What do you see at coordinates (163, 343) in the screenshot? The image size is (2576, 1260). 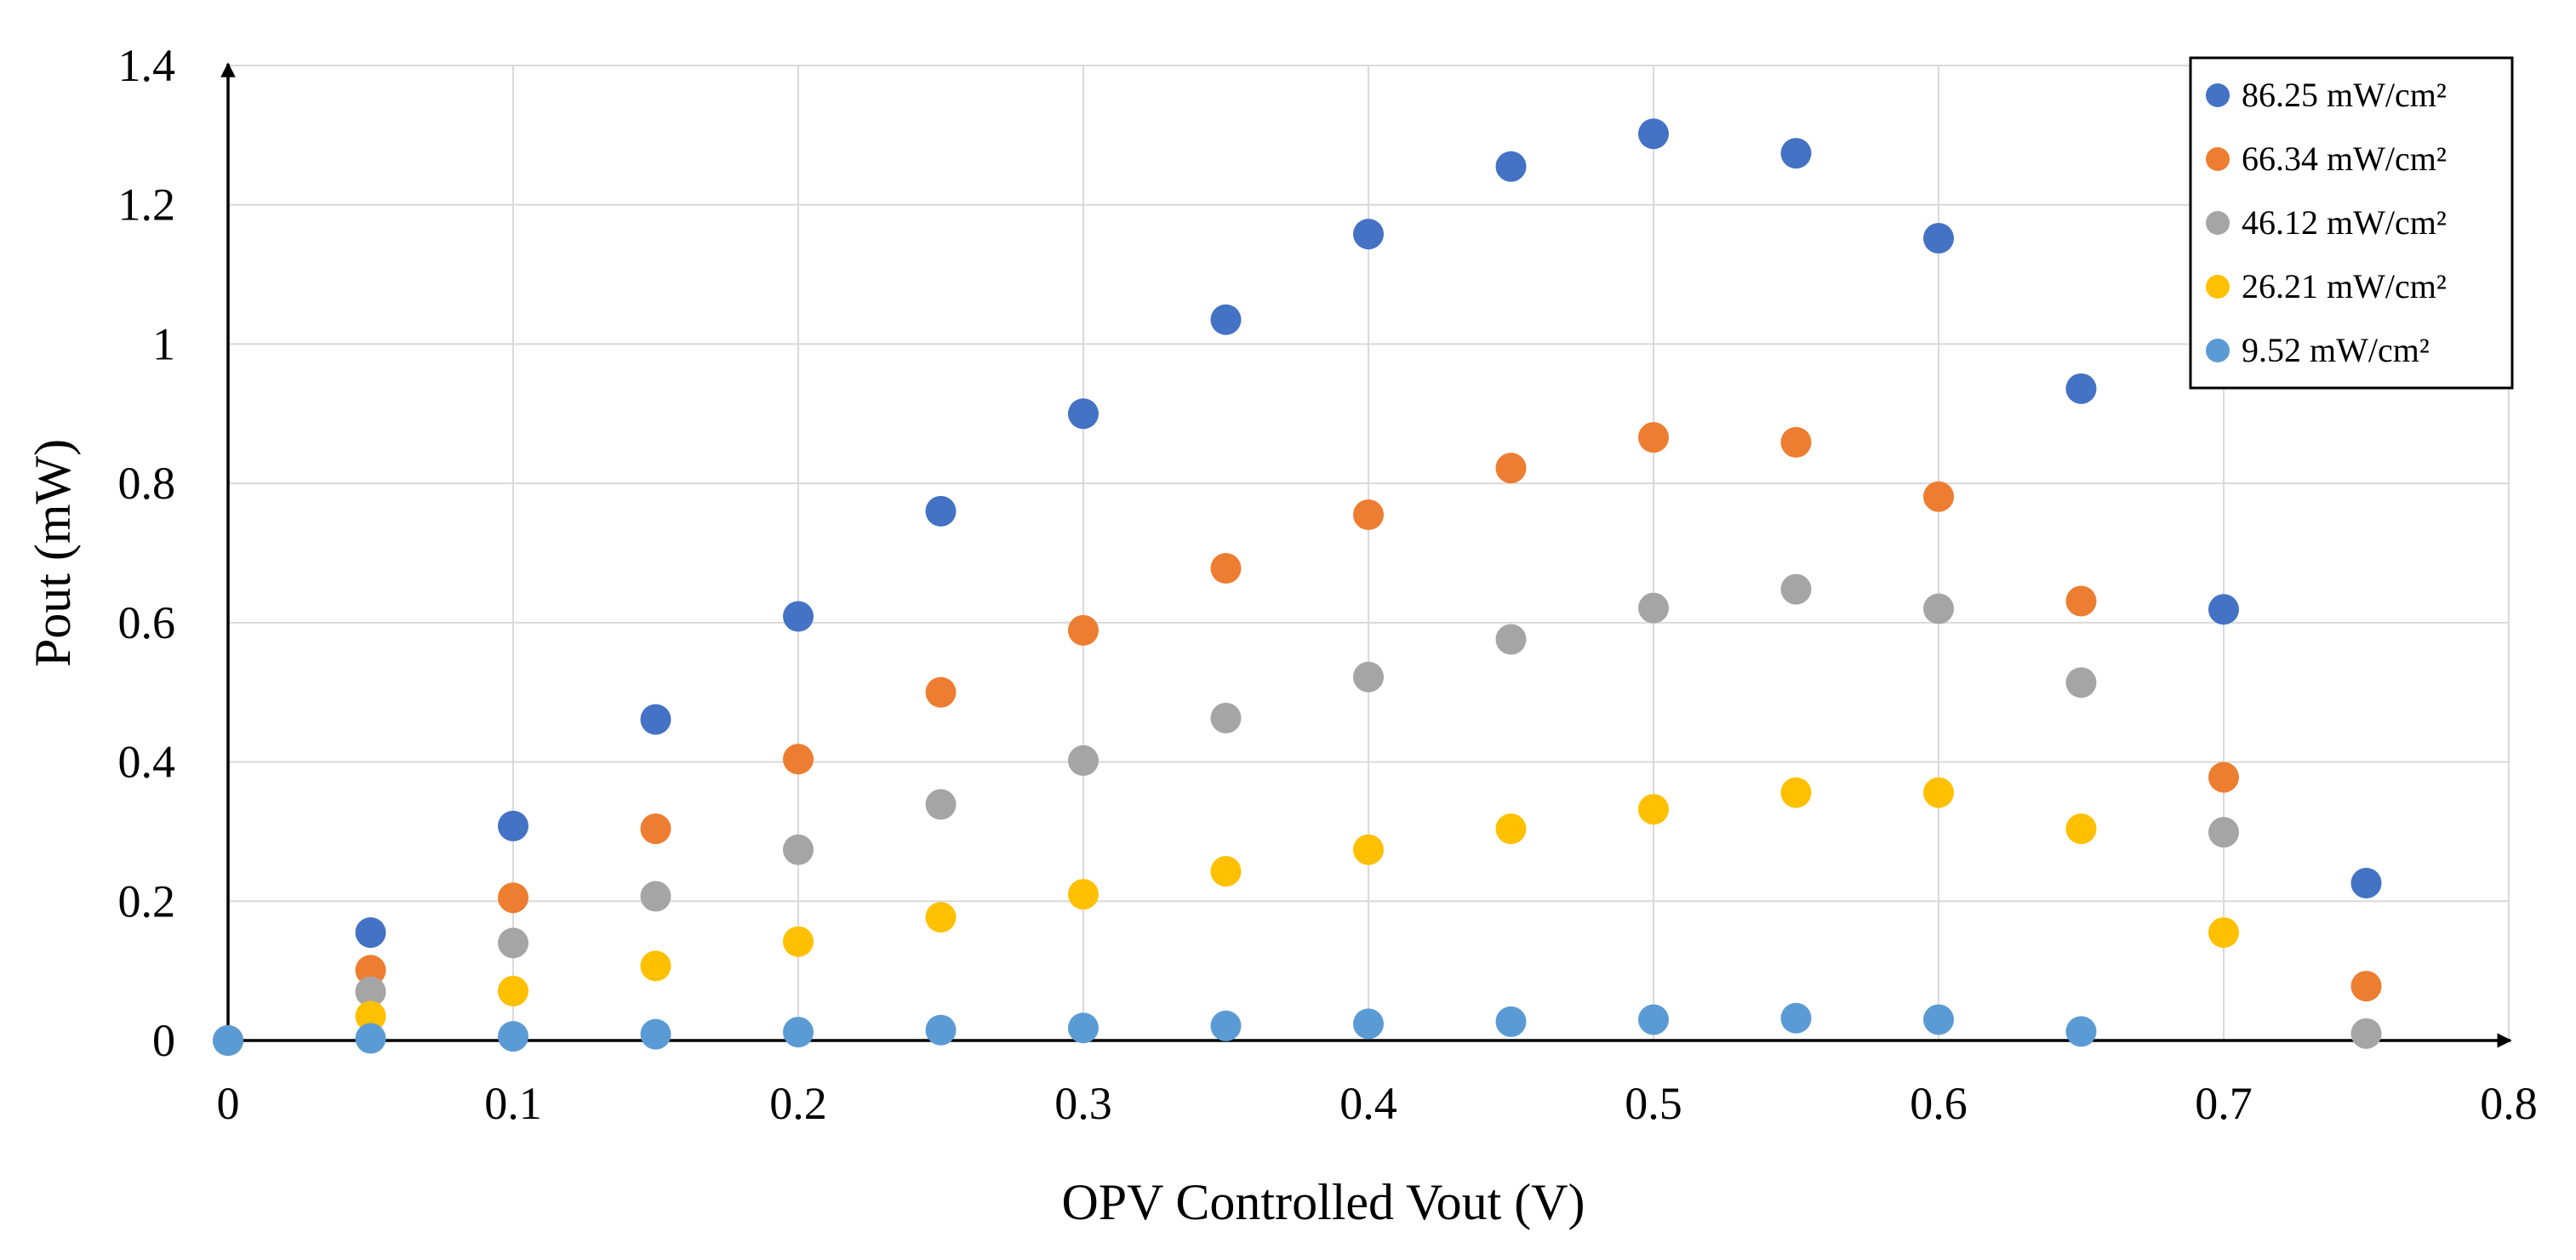 I see `y-tick-label: 1` at bounding box center [163, 343].